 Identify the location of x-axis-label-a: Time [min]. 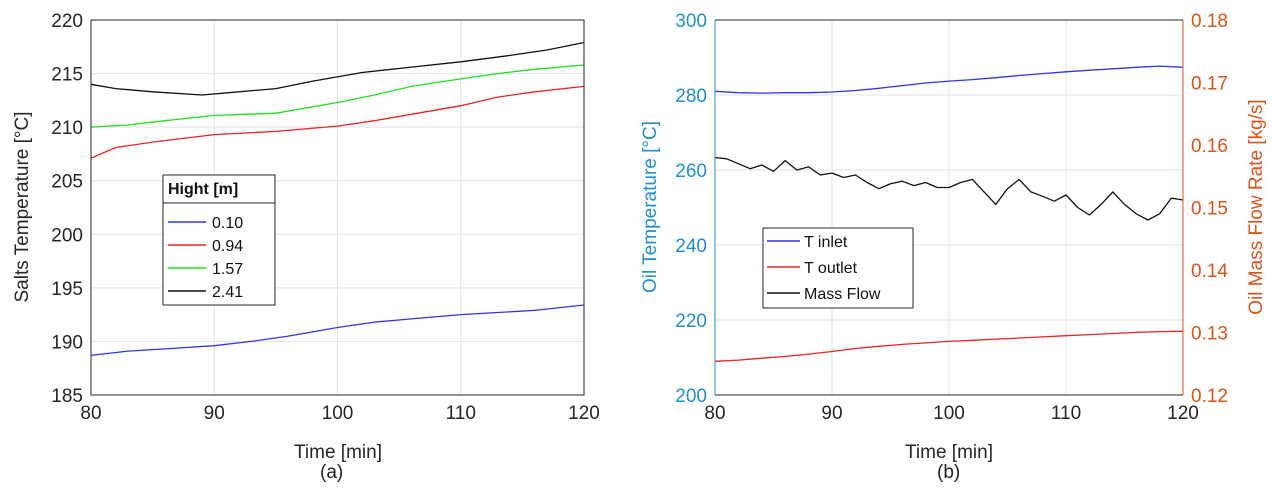
(338, 452).